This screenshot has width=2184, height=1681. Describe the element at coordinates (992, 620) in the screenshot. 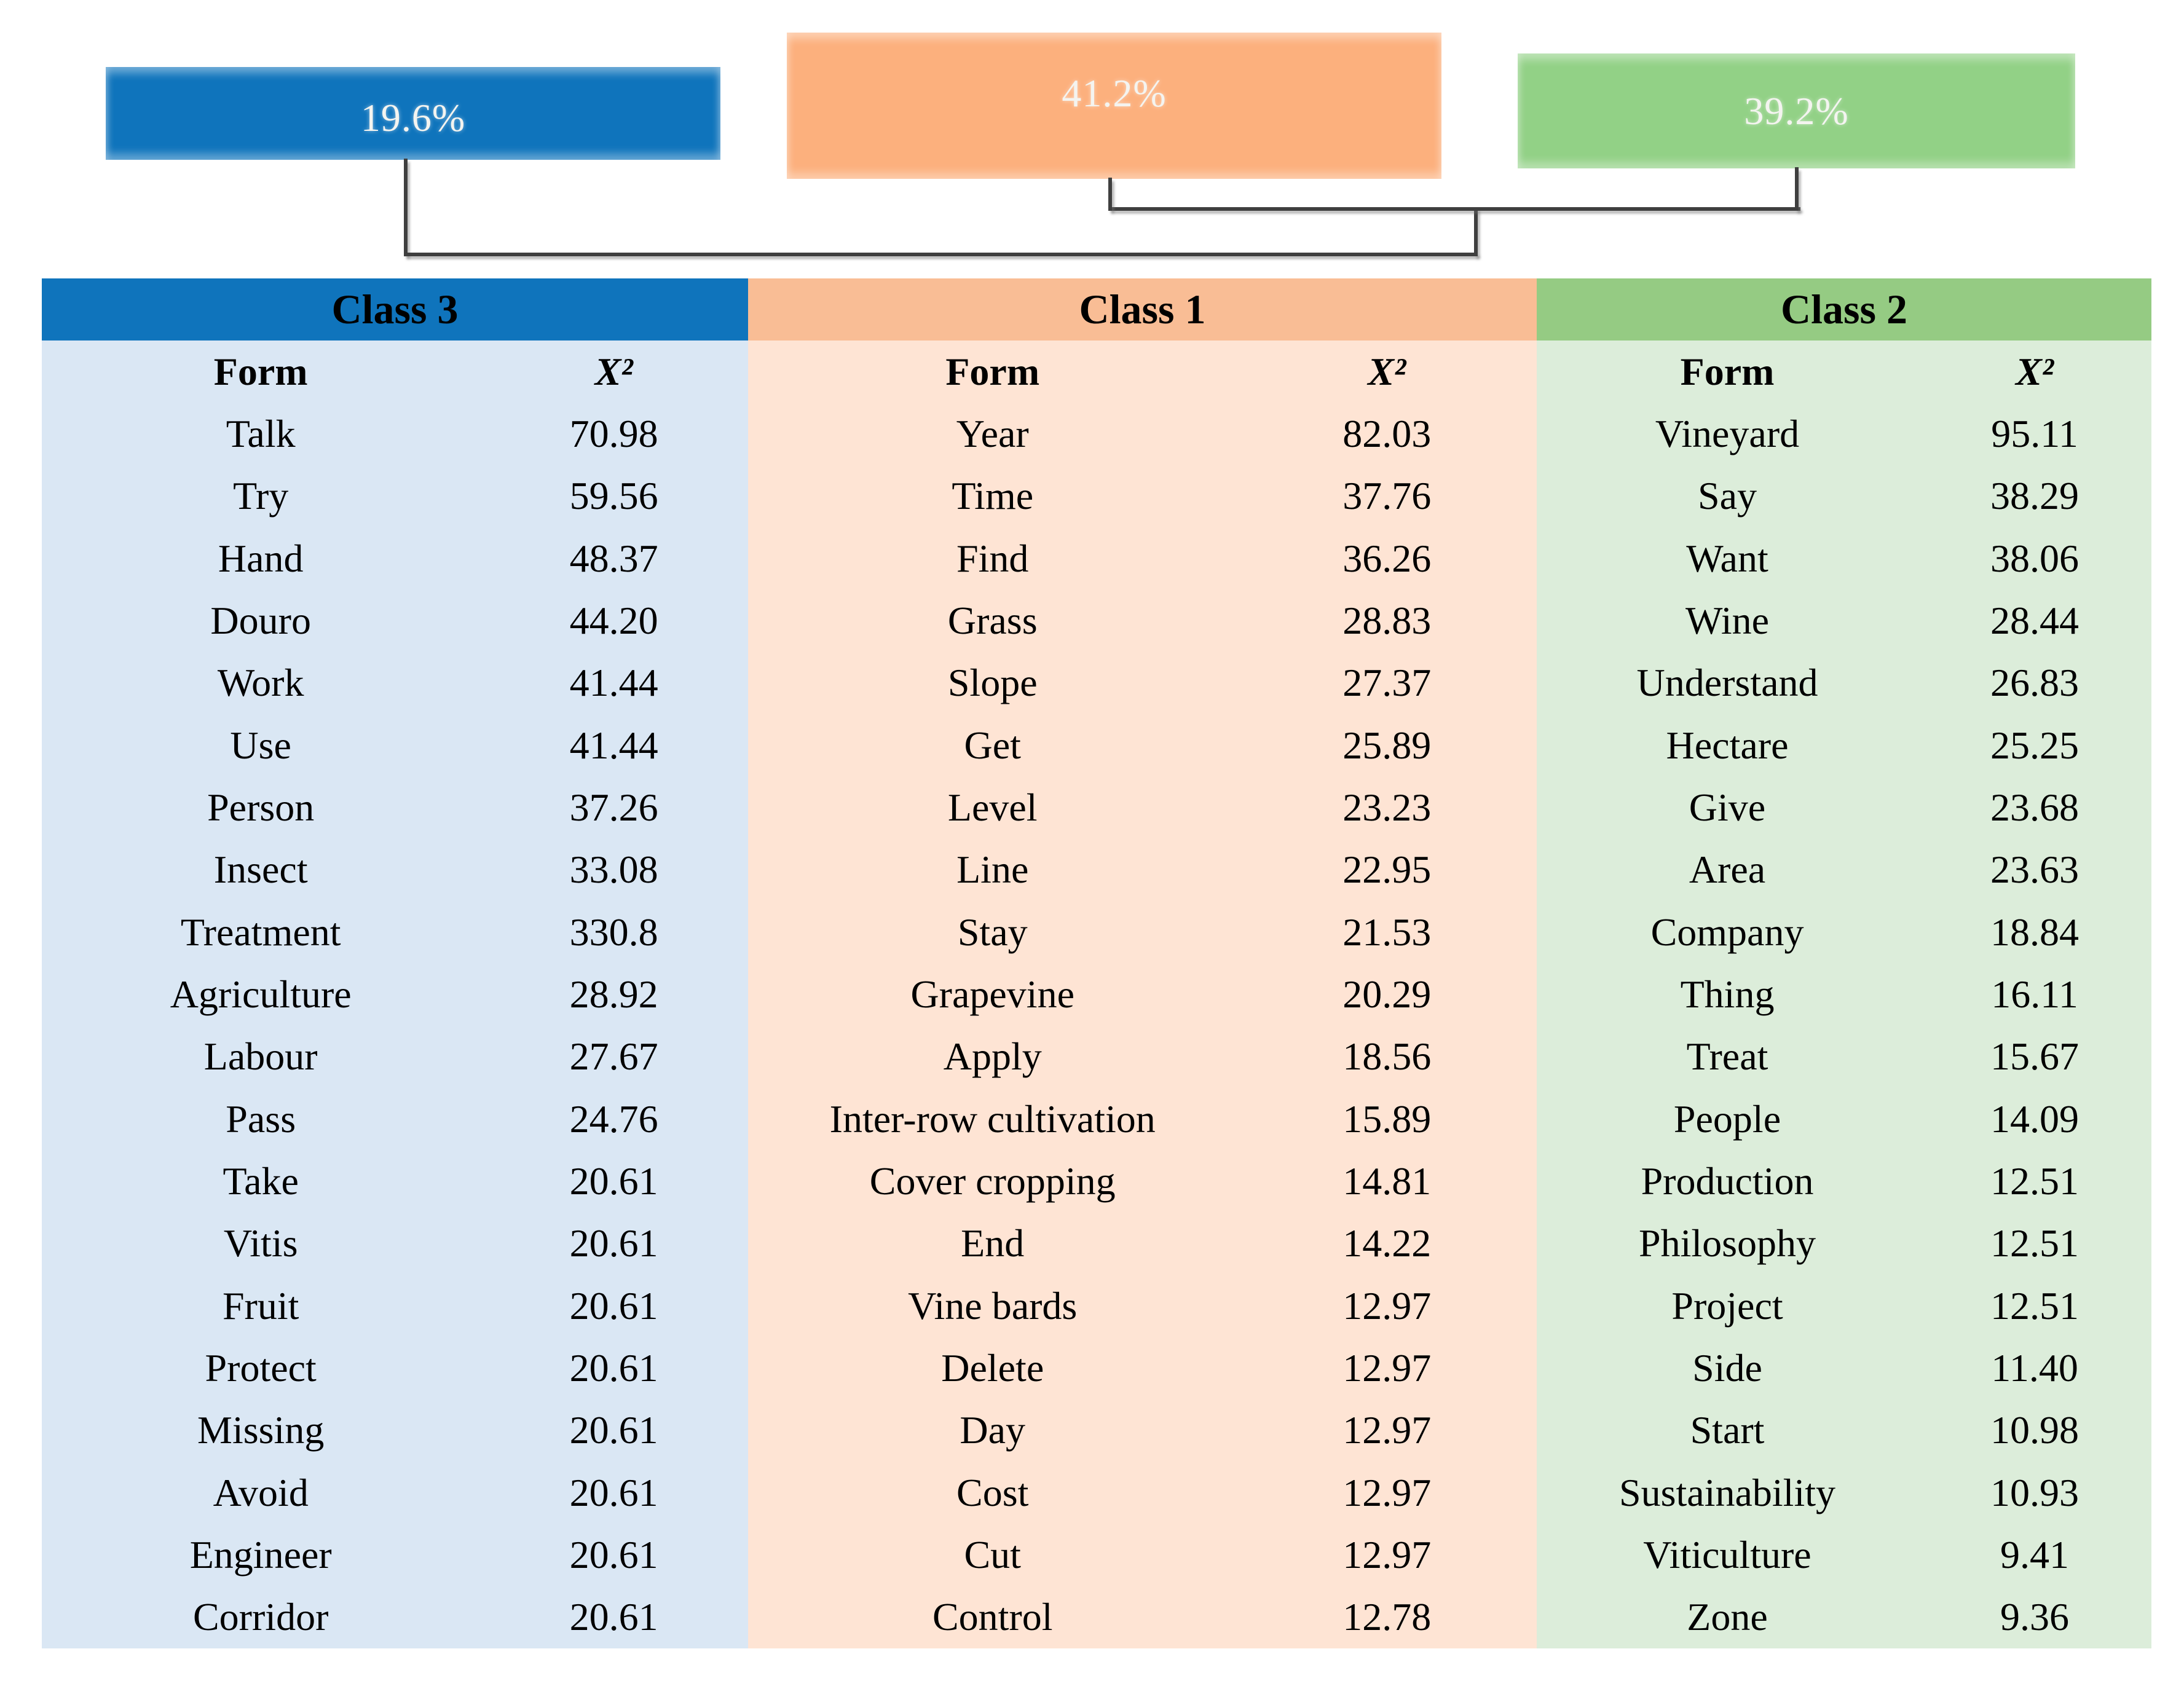

I see `form-cell: Grass` at that location.